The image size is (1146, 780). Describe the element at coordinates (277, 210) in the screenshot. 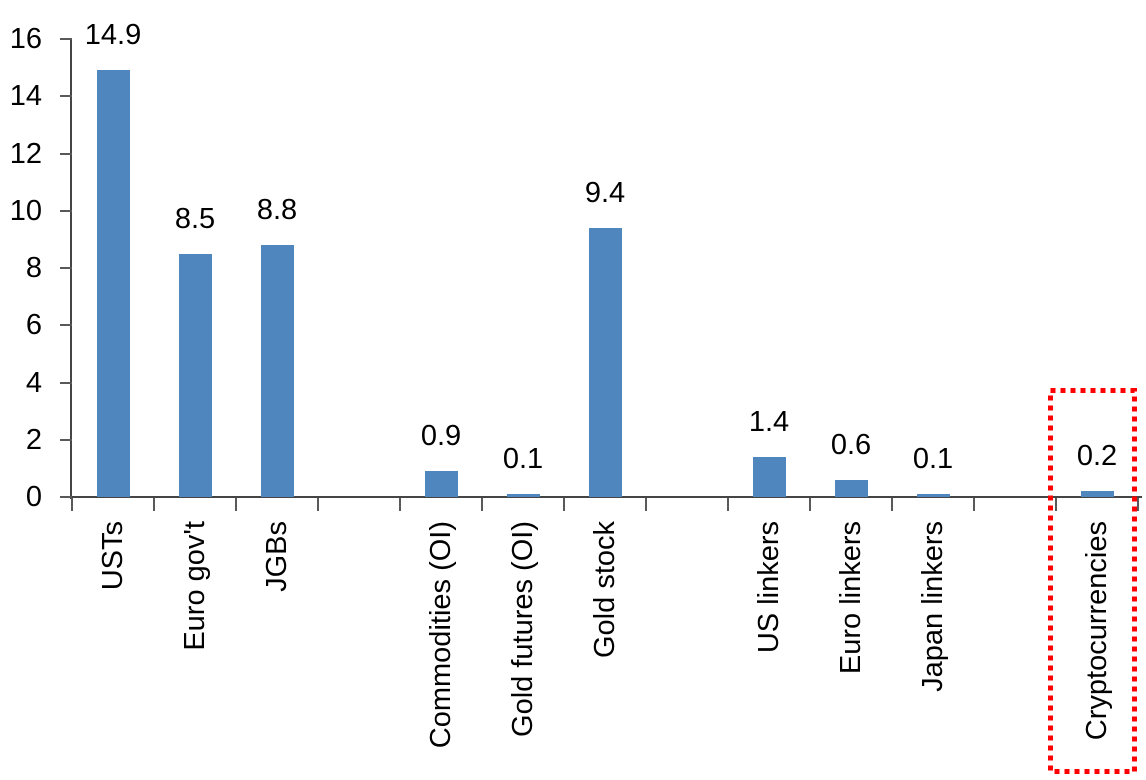

I see `bar-value-label: 8.8` at that location.